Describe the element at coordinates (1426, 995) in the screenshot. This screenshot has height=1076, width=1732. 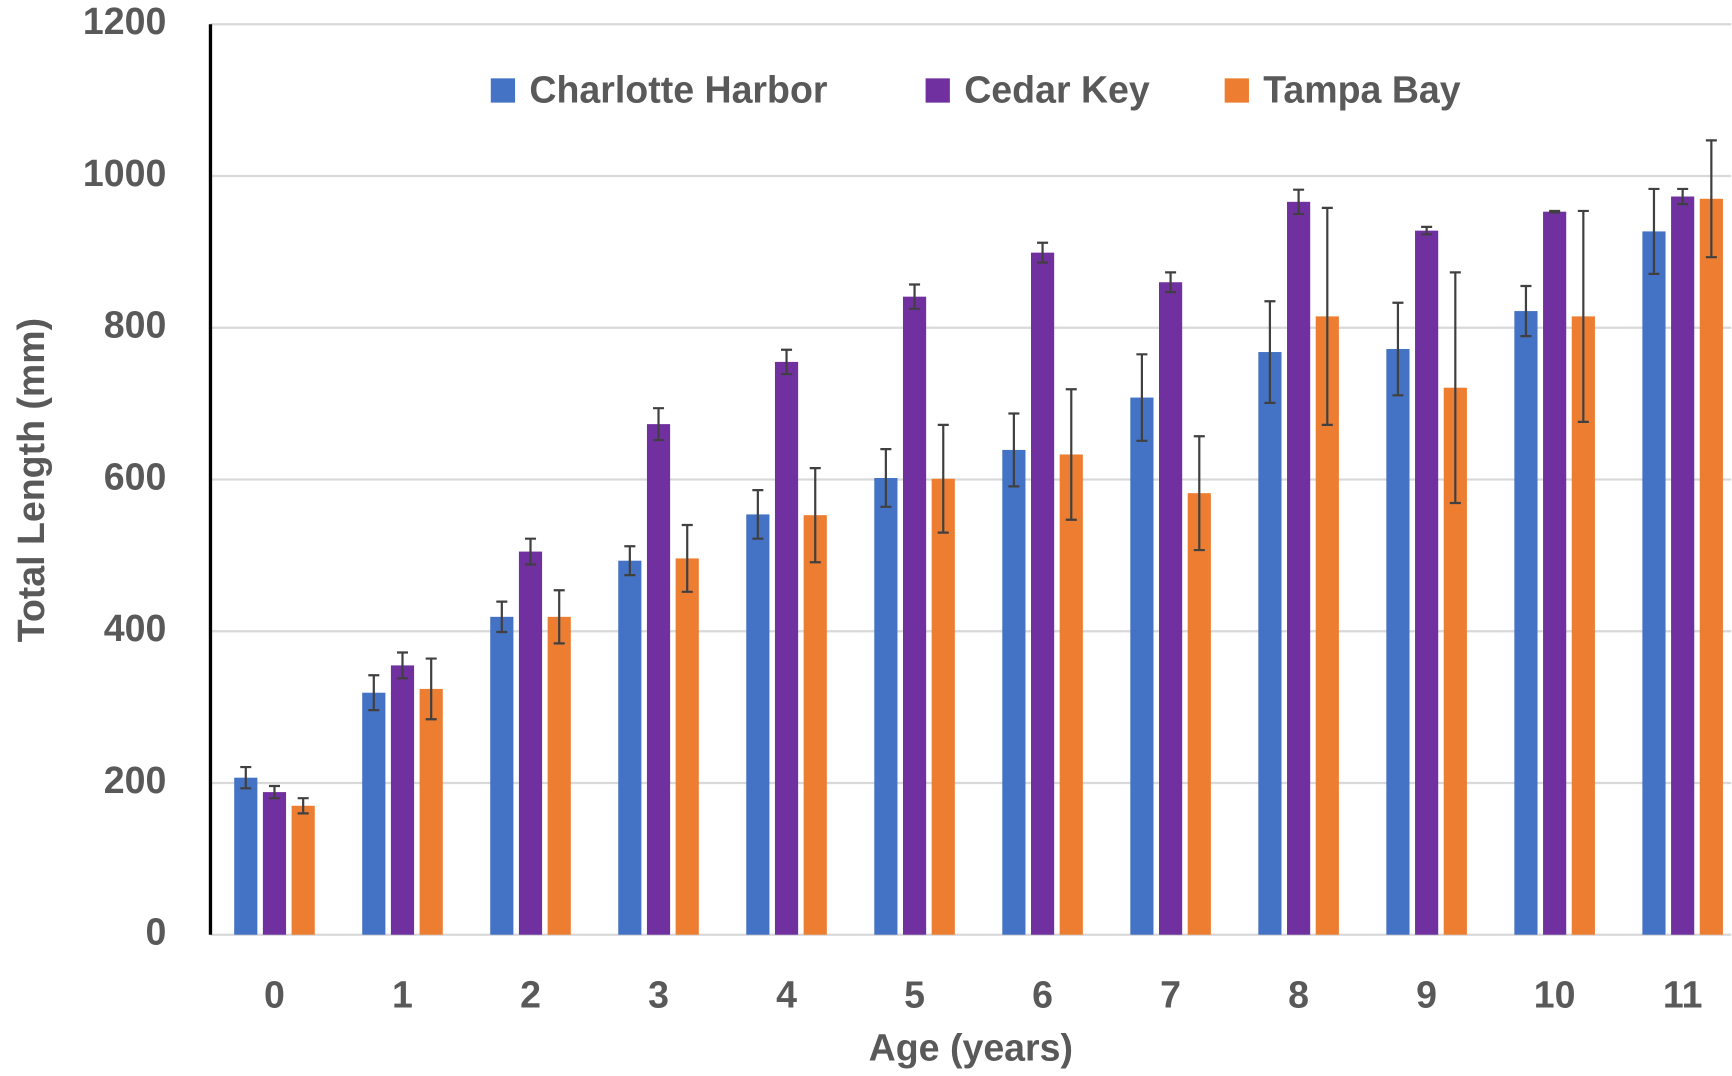
I see `x-tick-label: 9` at that location.